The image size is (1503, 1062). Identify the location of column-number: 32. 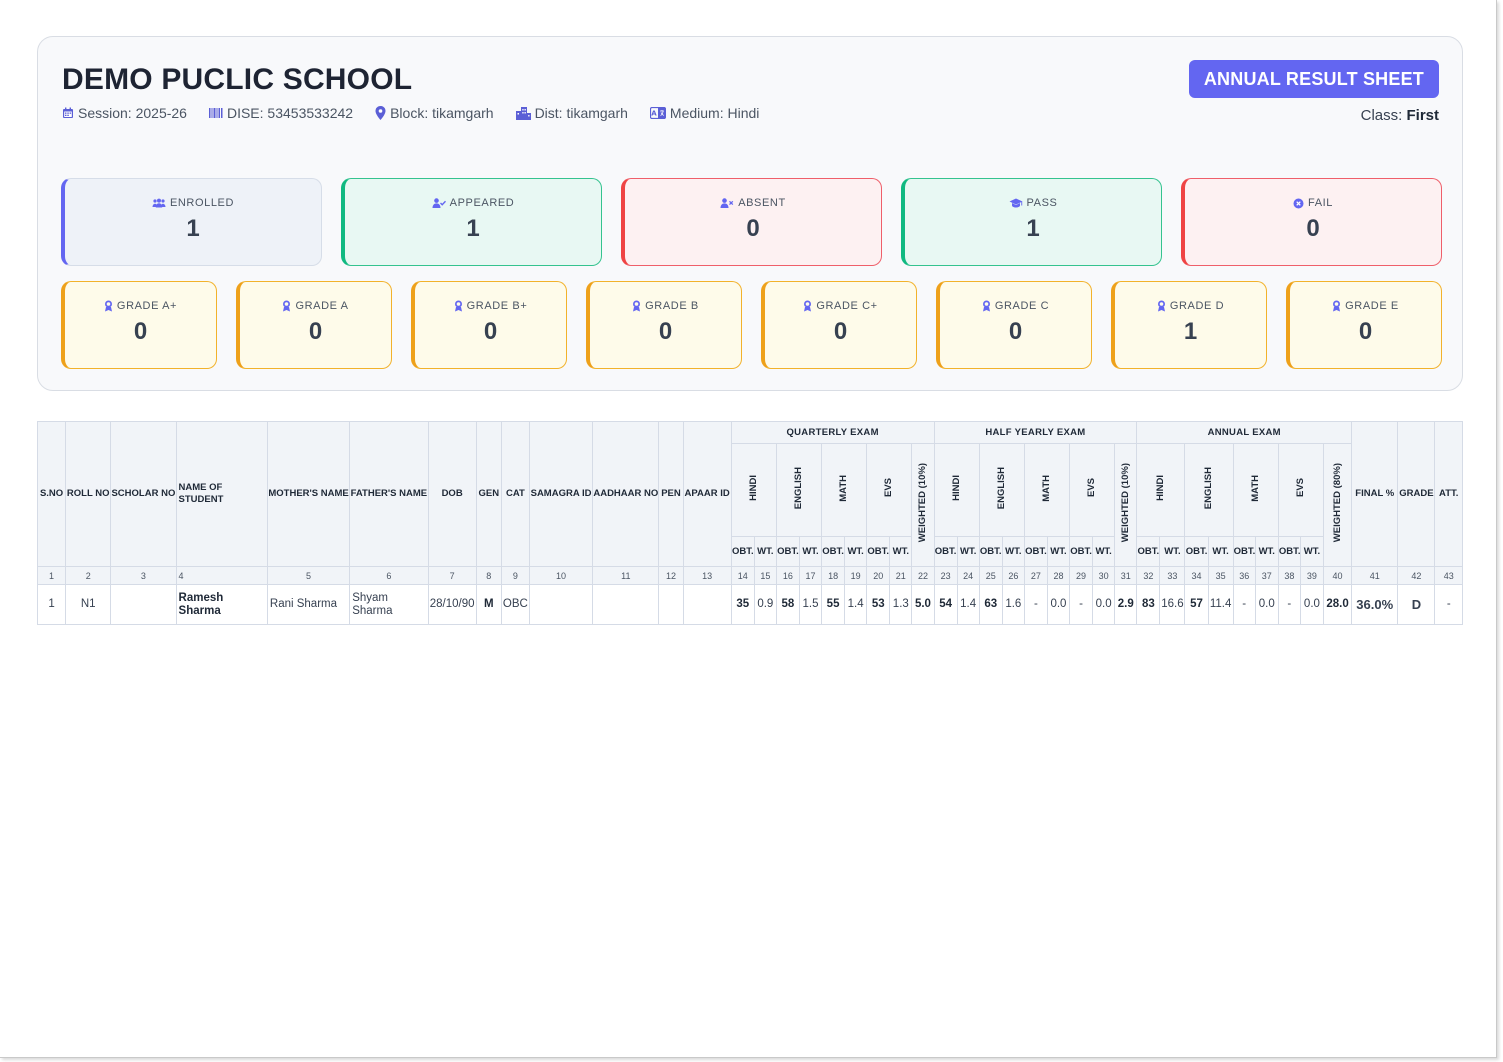
(1148, 575).